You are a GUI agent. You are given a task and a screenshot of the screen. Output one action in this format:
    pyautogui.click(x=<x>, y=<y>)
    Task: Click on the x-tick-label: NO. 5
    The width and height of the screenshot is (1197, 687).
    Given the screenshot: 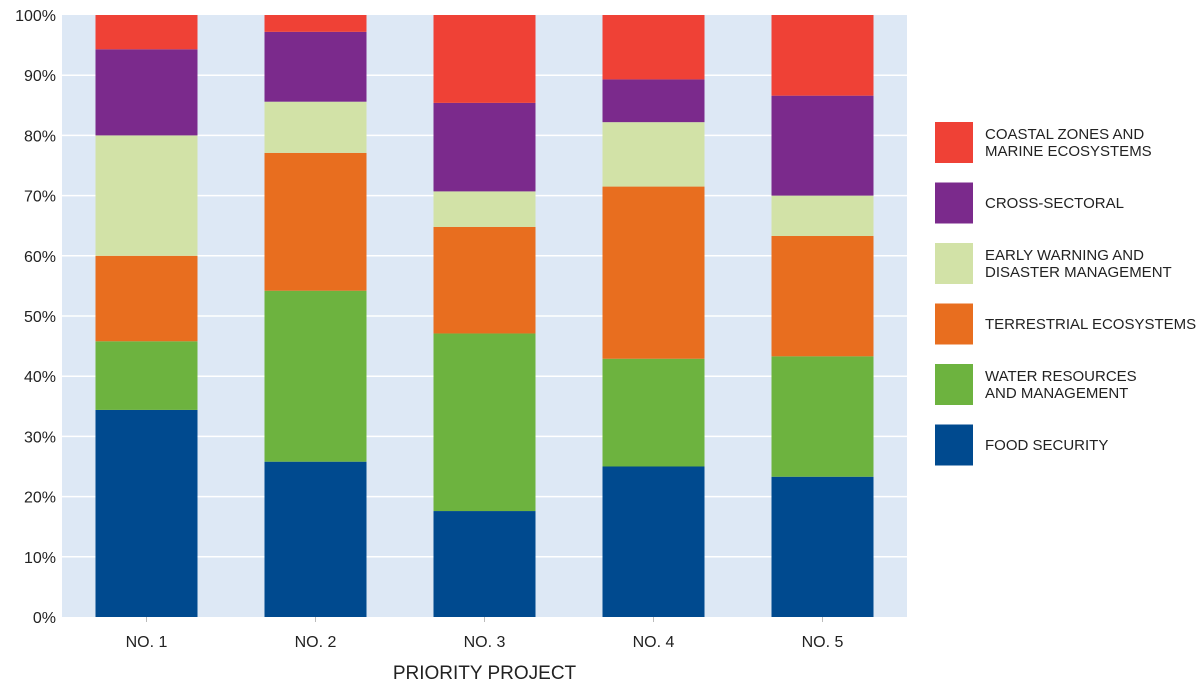 What is the action you would take?
    pyautogui.click(x=823, y=642)
    